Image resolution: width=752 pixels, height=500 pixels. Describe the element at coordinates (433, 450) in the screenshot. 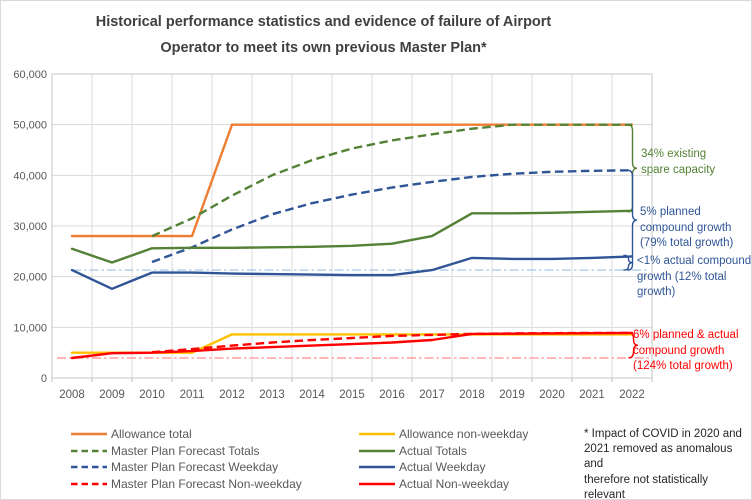

I see `legend-label: Actual Totals` at that location.